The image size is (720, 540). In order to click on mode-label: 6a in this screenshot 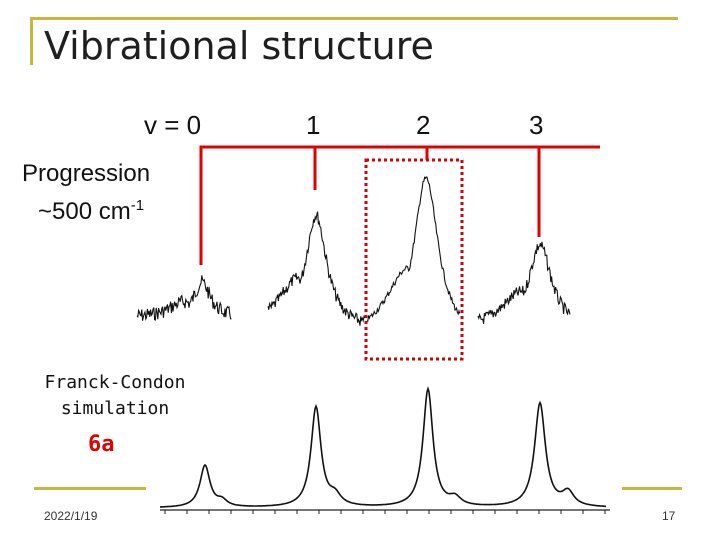, I will do `click(101, 444)`.